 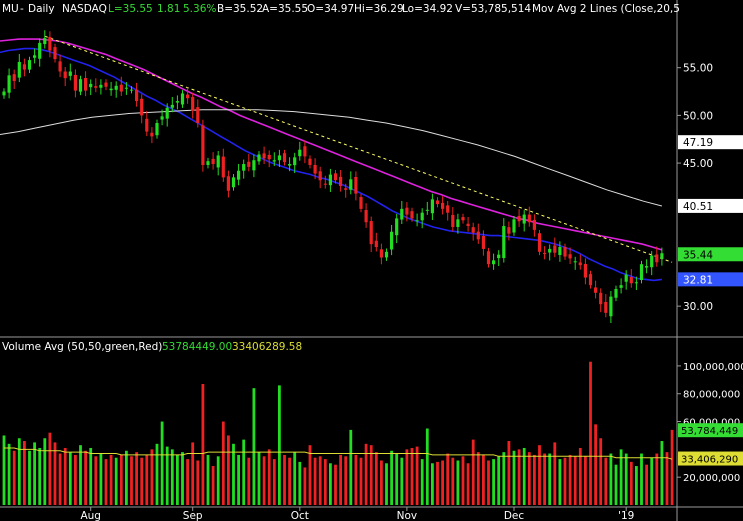 I want to click on time-tick-label: Sep, so click(x=193, y=515).